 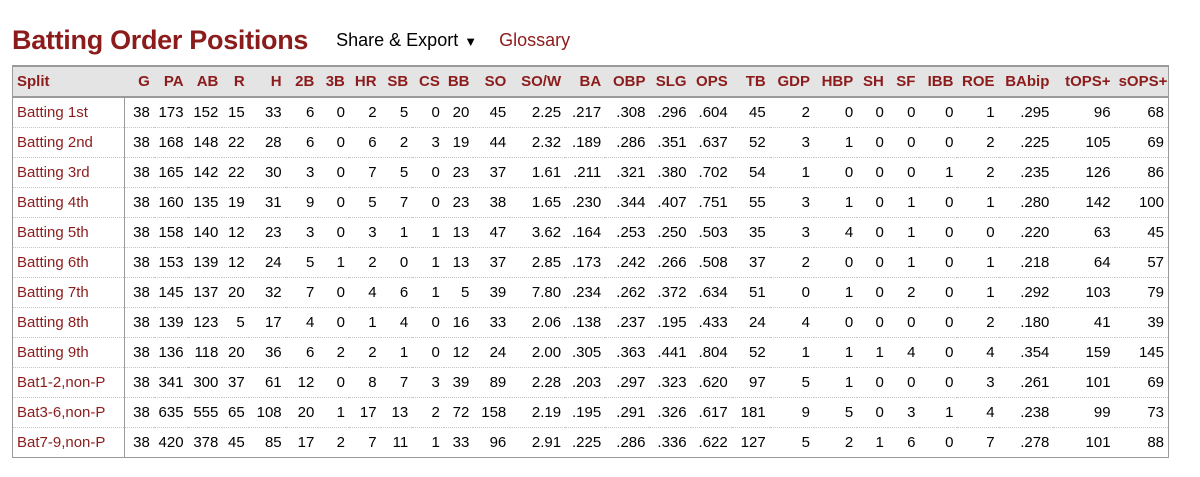 I want to click on split-link: Batting 1st, so click(x=68, y=112).